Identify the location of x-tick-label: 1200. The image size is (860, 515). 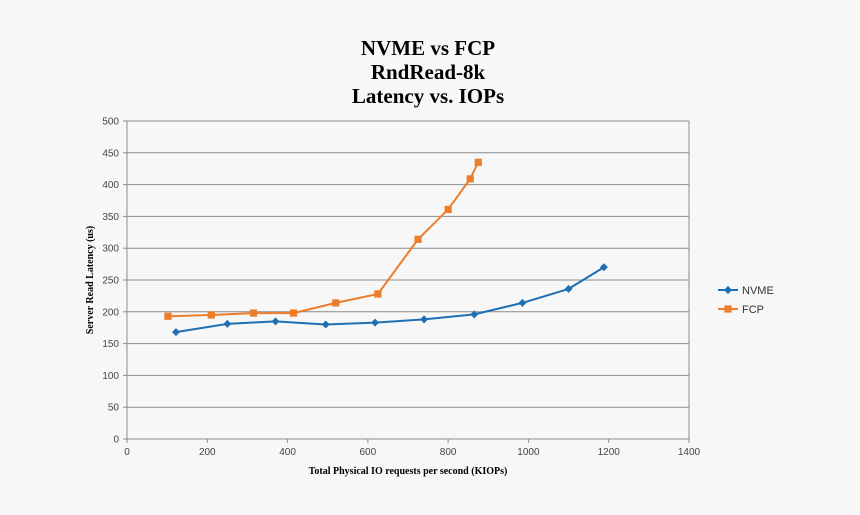
(609, 452).